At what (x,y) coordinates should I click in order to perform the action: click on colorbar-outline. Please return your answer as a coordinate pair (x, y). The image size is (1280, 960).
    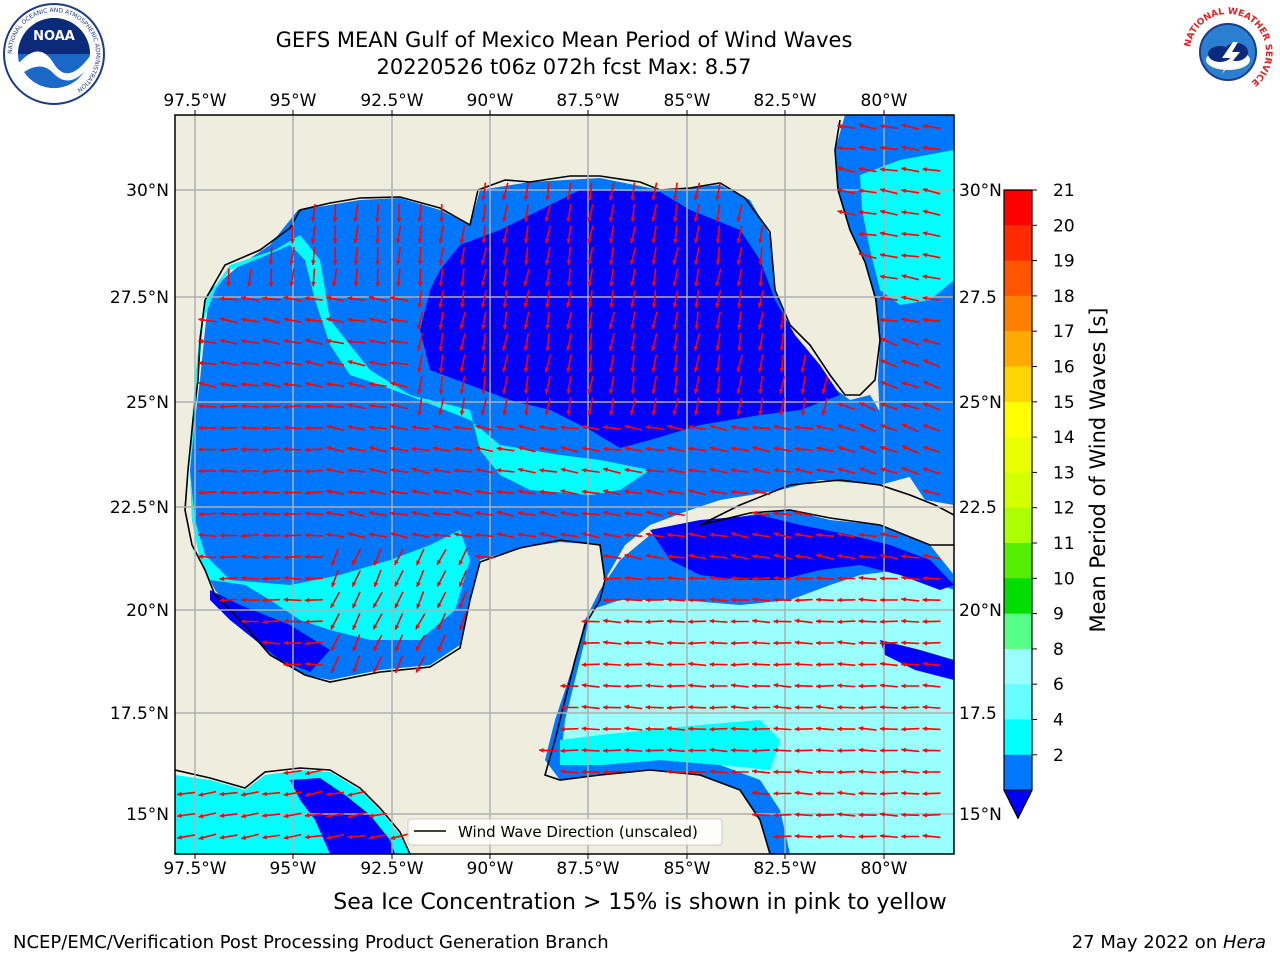
    Looking at the image, I should click on (1018, 504).